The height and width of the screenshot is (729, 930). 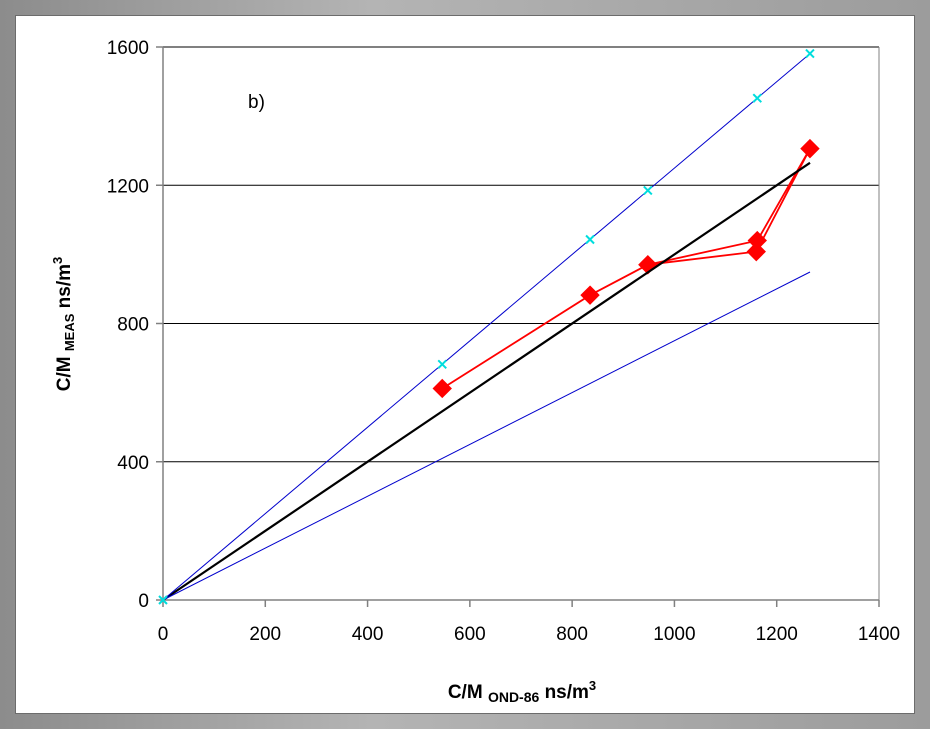 What do you see at coordinates (128, 48) in the screenshot?
I see `y-tick-label-1600: 1600` at bounding box center [128, 48].